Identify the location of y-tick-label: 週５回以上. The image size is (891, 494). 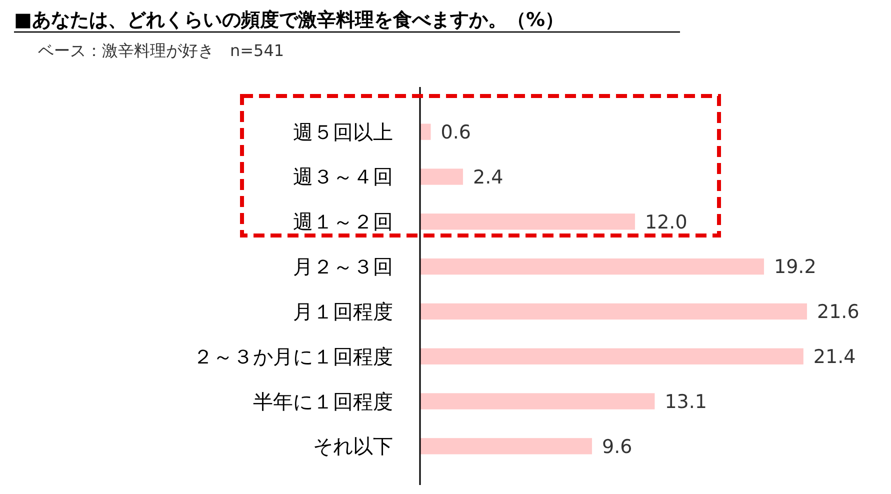
(343, 132).